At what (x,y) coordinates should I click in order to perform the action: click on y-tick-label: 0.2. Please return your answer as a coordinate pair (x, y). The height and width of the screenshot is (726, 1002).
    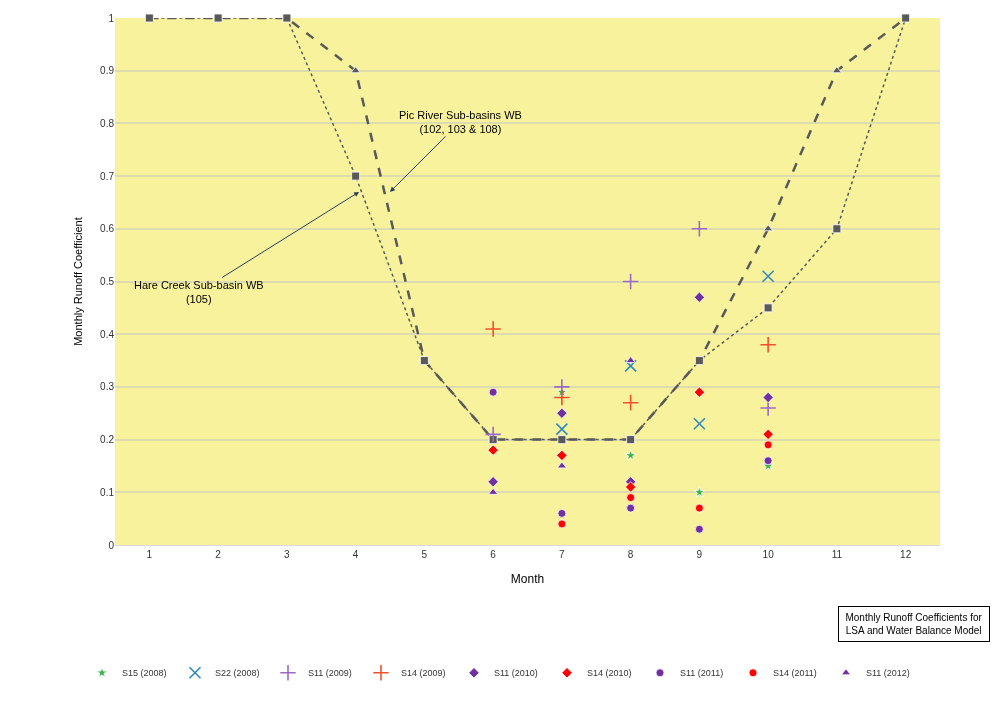
    Looking at the image, I should click on (107, 440).